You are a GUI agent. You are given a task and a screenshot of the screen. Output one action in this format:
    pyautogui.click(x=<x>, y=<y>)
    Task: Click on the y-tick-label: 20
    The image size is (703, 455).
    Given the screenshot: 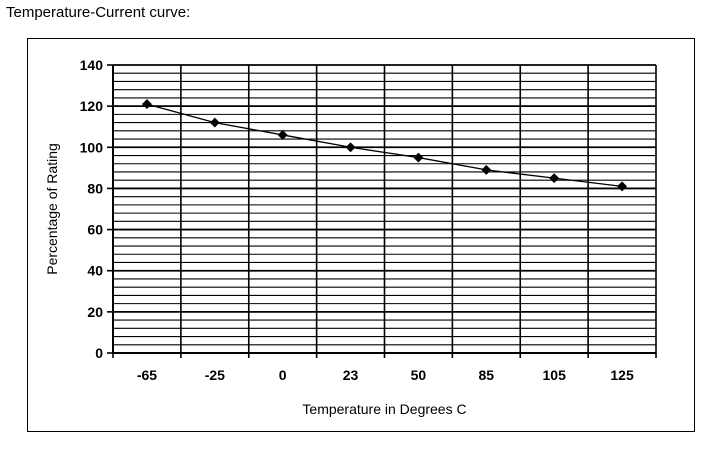 What is the action you would take?
    pyautogui.click(x=95, y=312)
    